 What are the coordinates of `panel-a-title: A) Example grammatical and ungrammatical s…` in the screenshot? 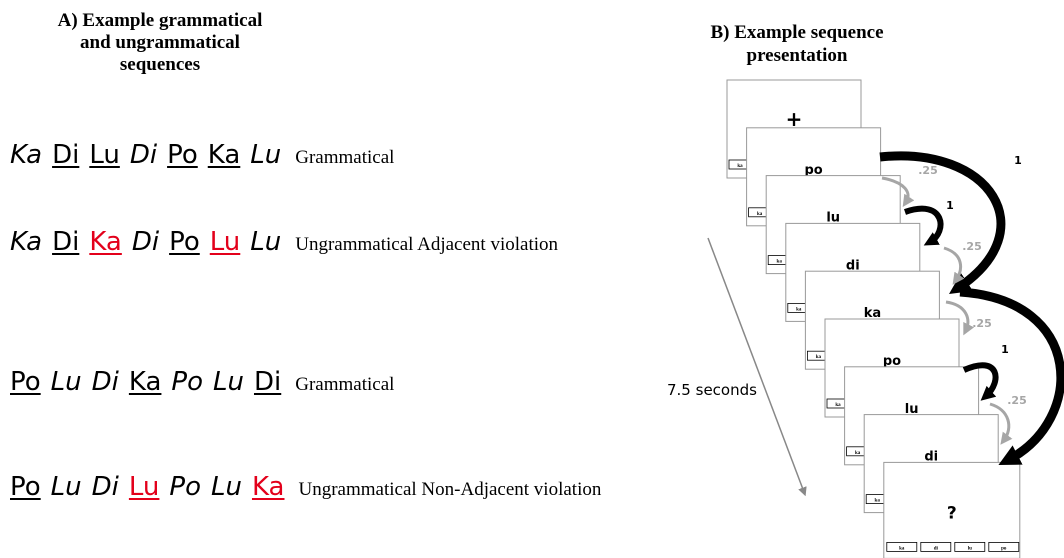 It's located at (160, 43).